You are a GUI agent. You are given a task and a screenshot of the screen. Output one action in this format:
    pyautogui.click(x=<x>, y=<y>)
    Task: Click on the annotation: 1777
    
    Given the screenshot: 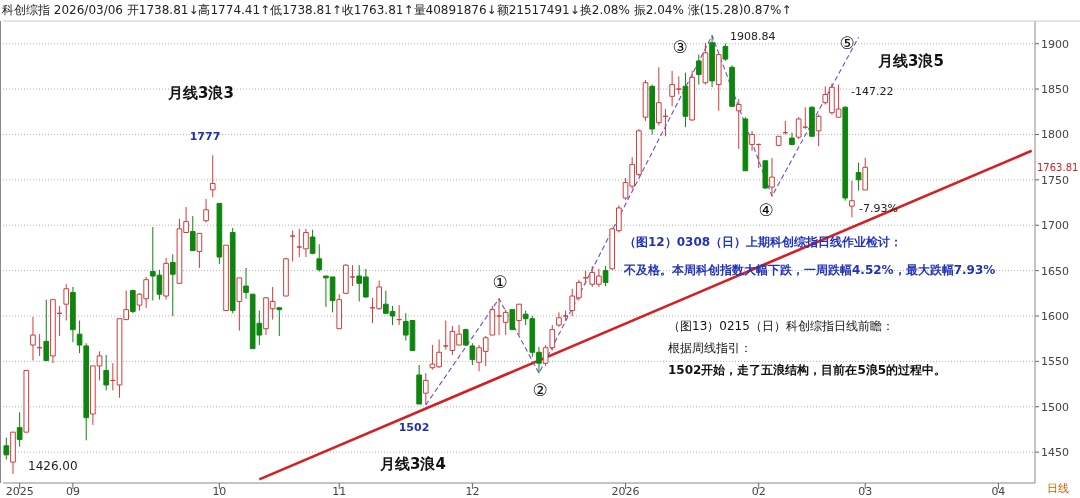 What is the action you would take?
    pyautogui.click(x=205, y=136)
    